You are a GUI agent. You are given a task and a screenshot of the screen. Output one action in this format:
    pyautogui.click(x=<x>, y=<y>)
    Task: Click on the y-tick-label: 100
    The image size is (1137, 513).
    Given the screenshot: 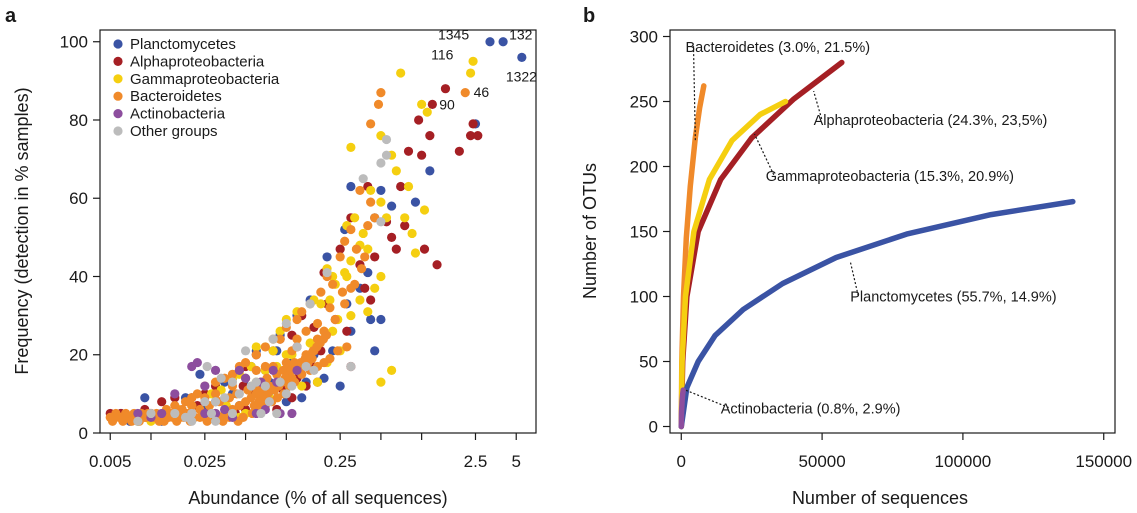 What is the action you would take?
    pyautogui.click(x=644, y=297)
    